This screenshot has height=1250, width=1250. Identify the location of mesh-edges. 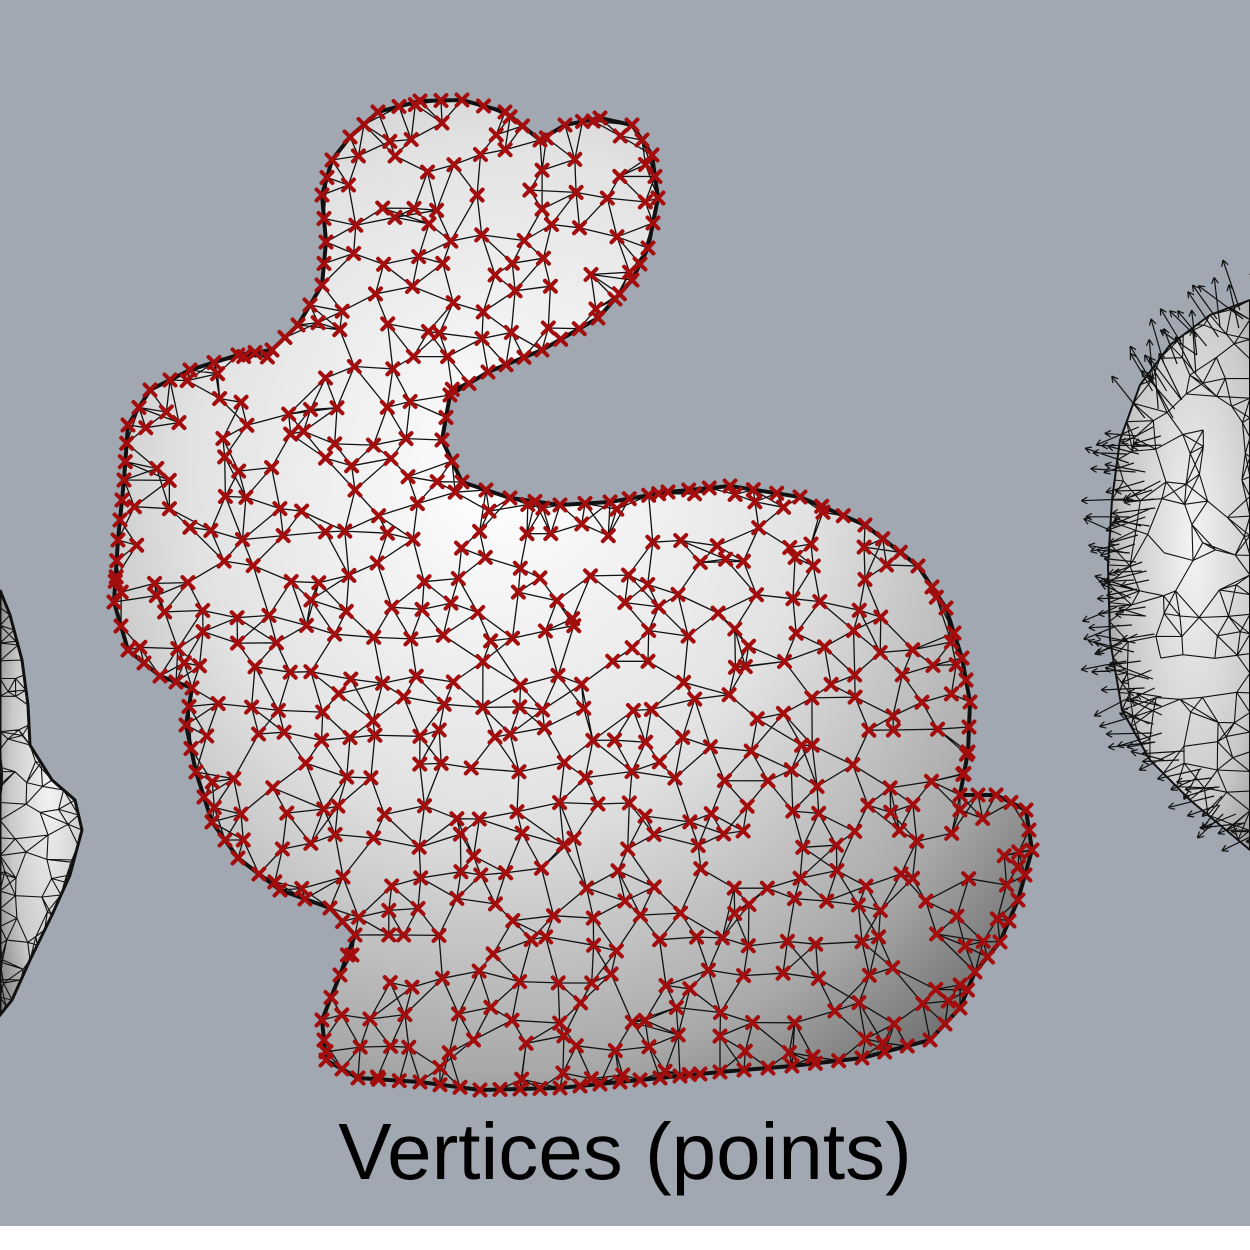
(41, 802).